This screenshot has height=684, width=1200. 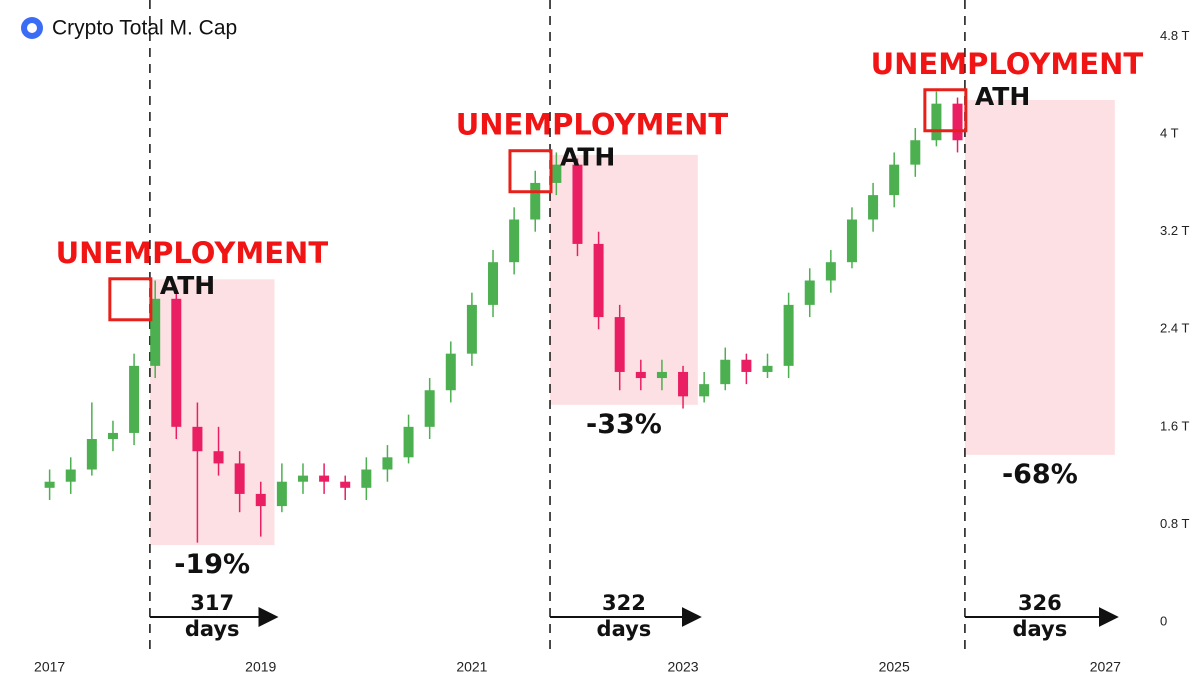 I want to click on x-tick-label: 2019, so click(x=260, y=667).